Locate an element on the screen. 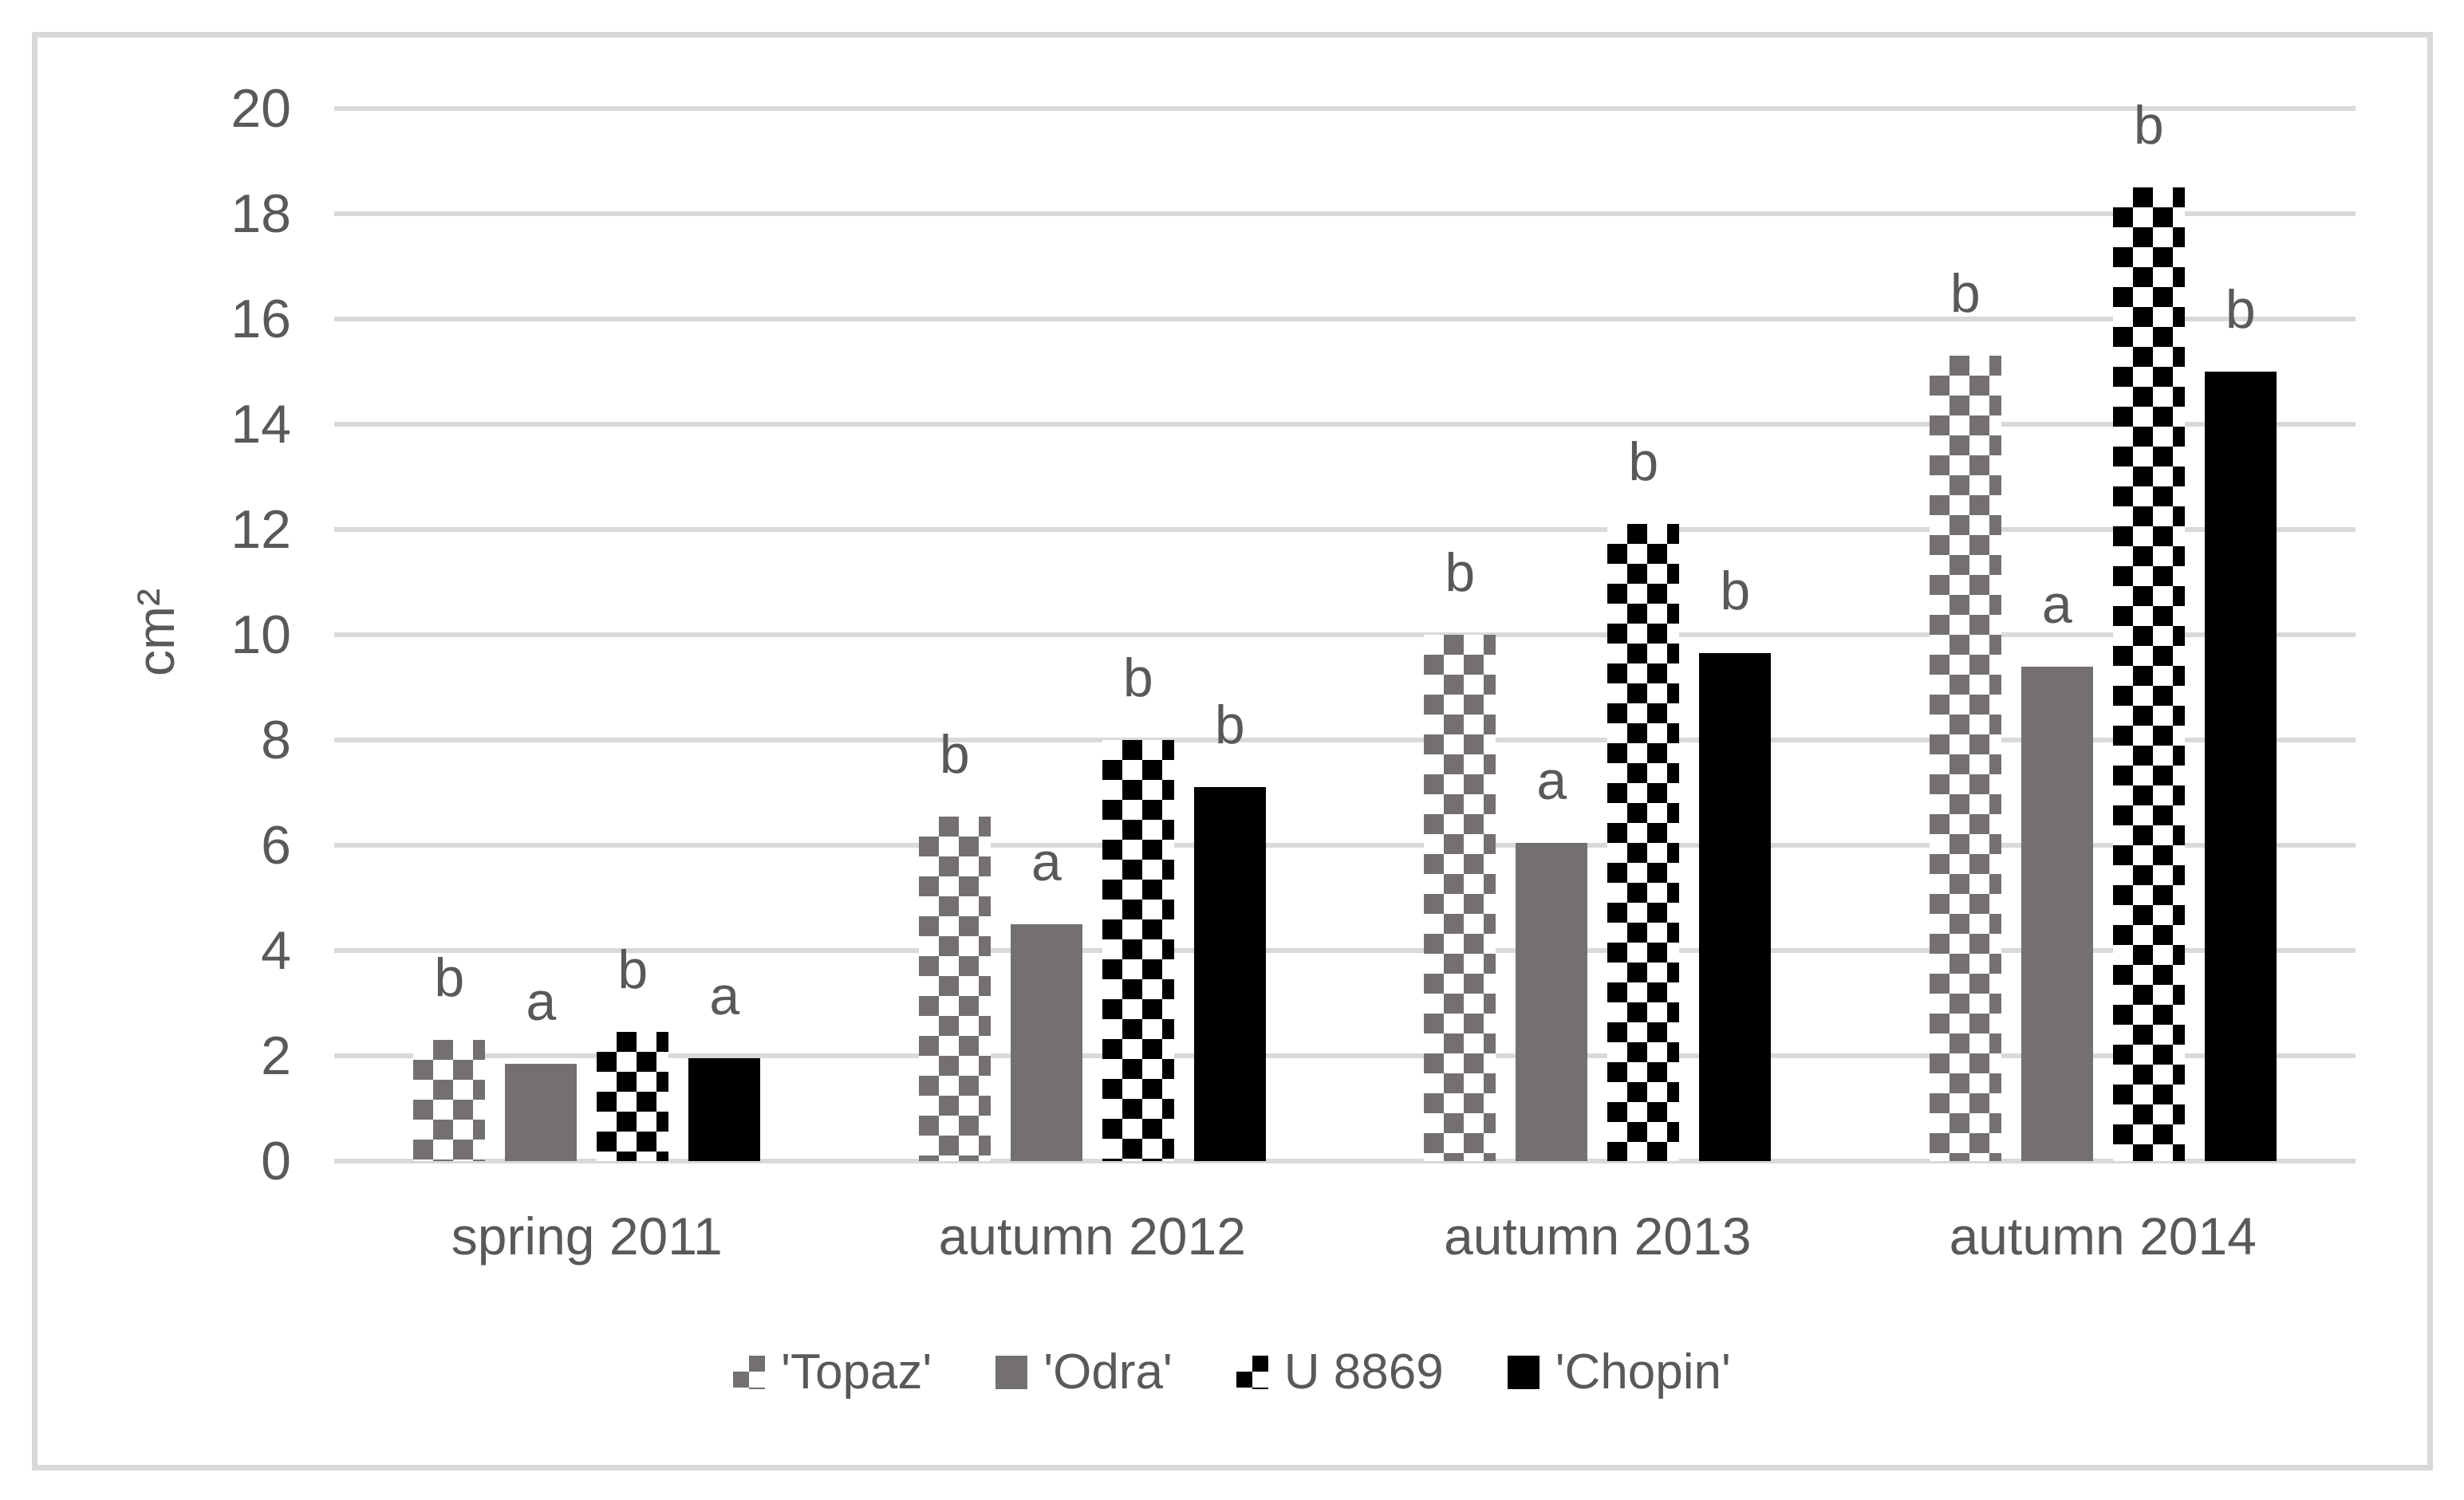  legend-label: U 8869 is located at coordinates (1363, 1372).